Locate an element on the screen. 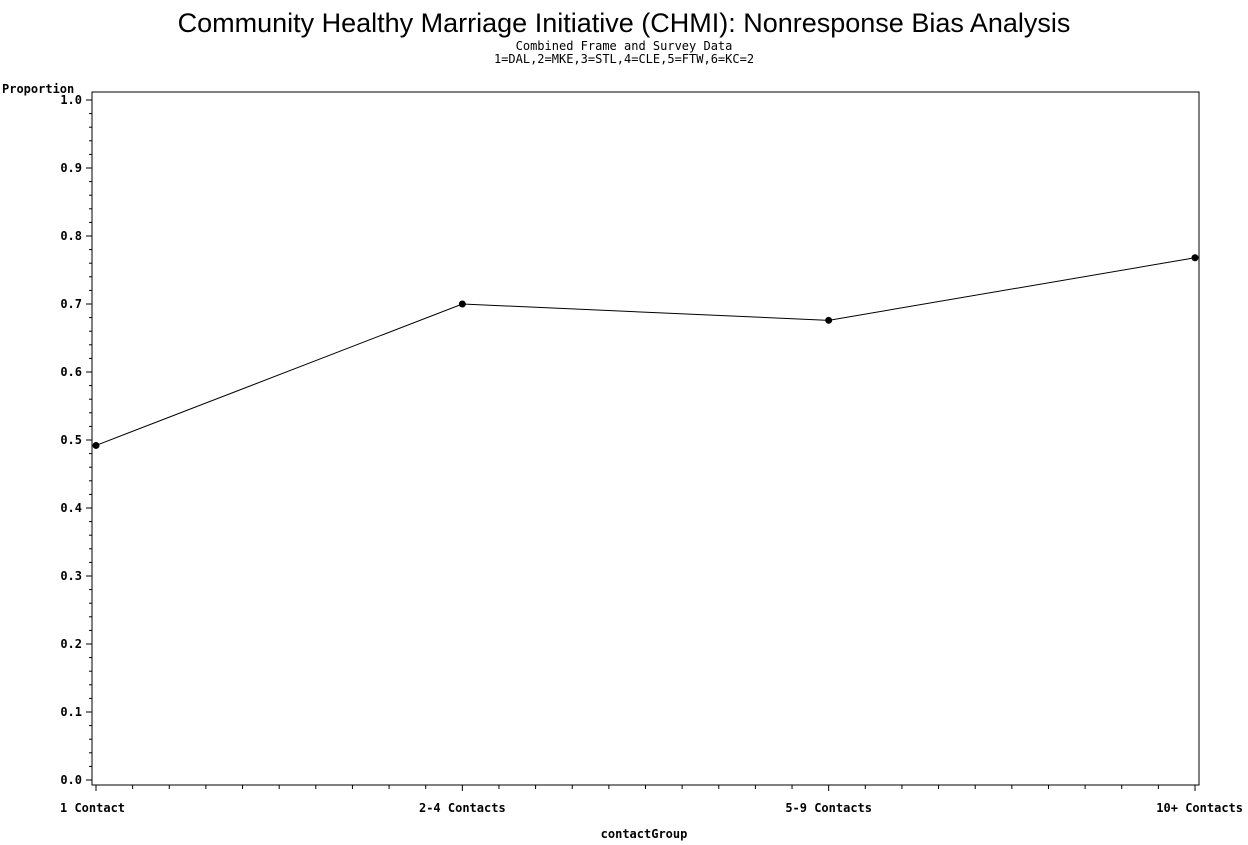 Image resolution: width=1248 pixels, height=845 pixels. y-tick-label: 0.2 is located at coordinates (71, 644).